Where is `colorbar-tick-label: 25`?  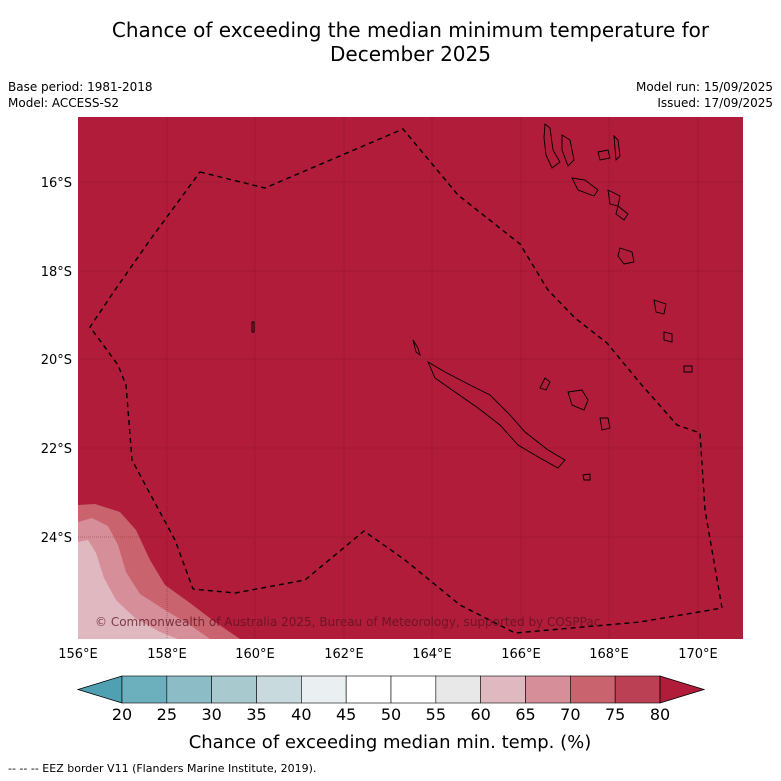 colorbar-tick-label: 25 is located at coordinates (167, 714).